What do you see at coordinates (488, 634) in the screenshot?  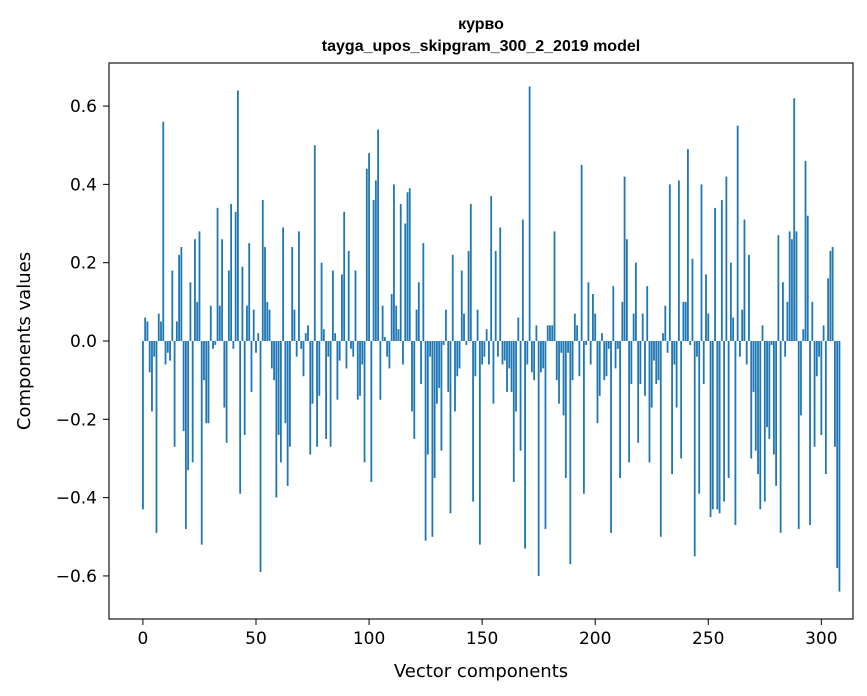 I see `x-axis-ticks: 0 50 100 150 200 250 300` at bounding box center [488, 634].